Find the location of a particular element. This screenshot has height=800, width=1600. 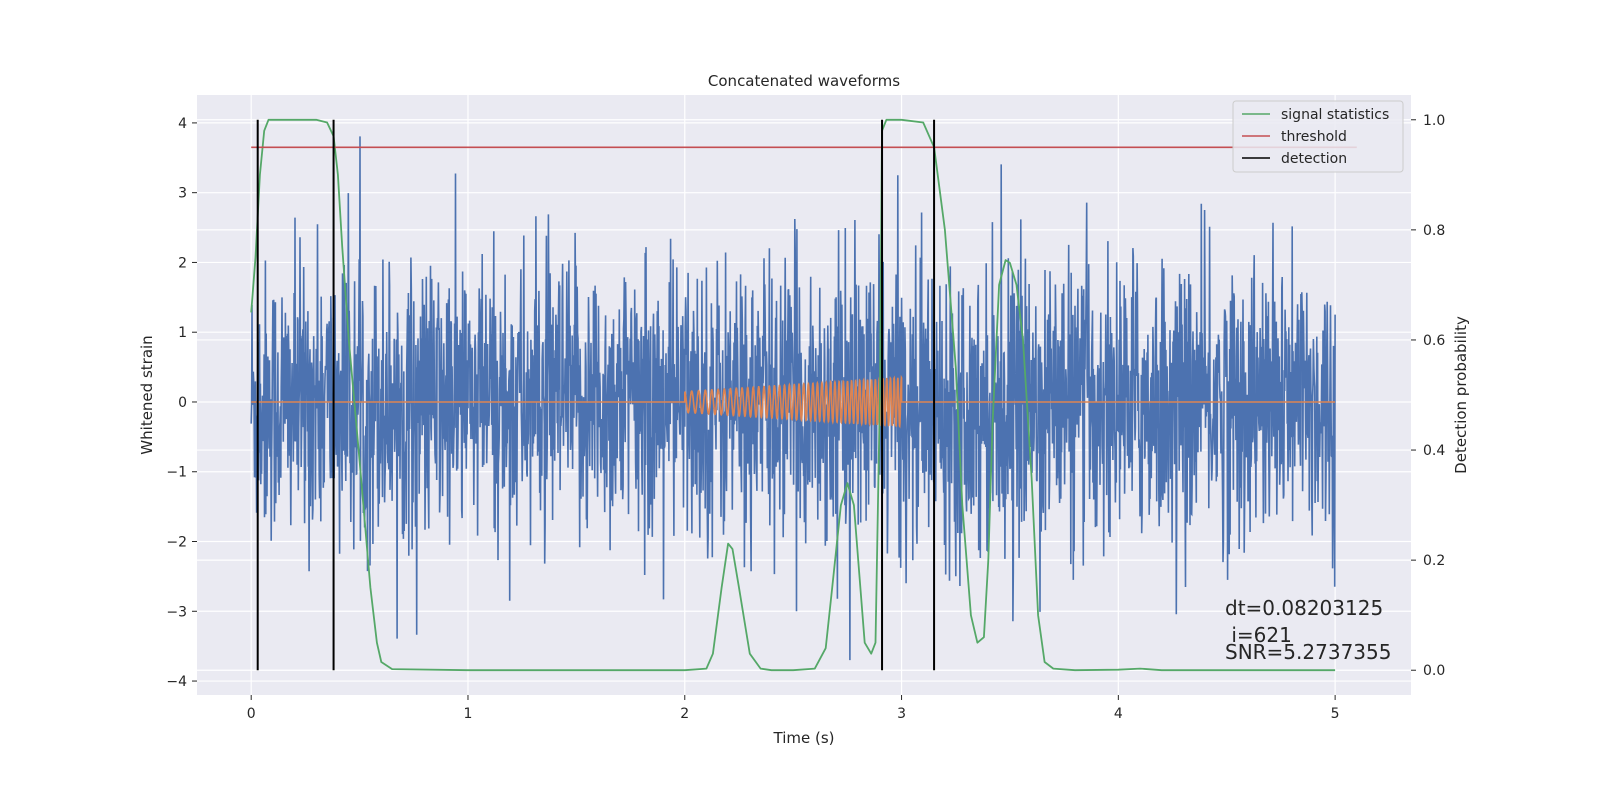

x-tick-label-0: 0 is located at coordinates (251, 714).